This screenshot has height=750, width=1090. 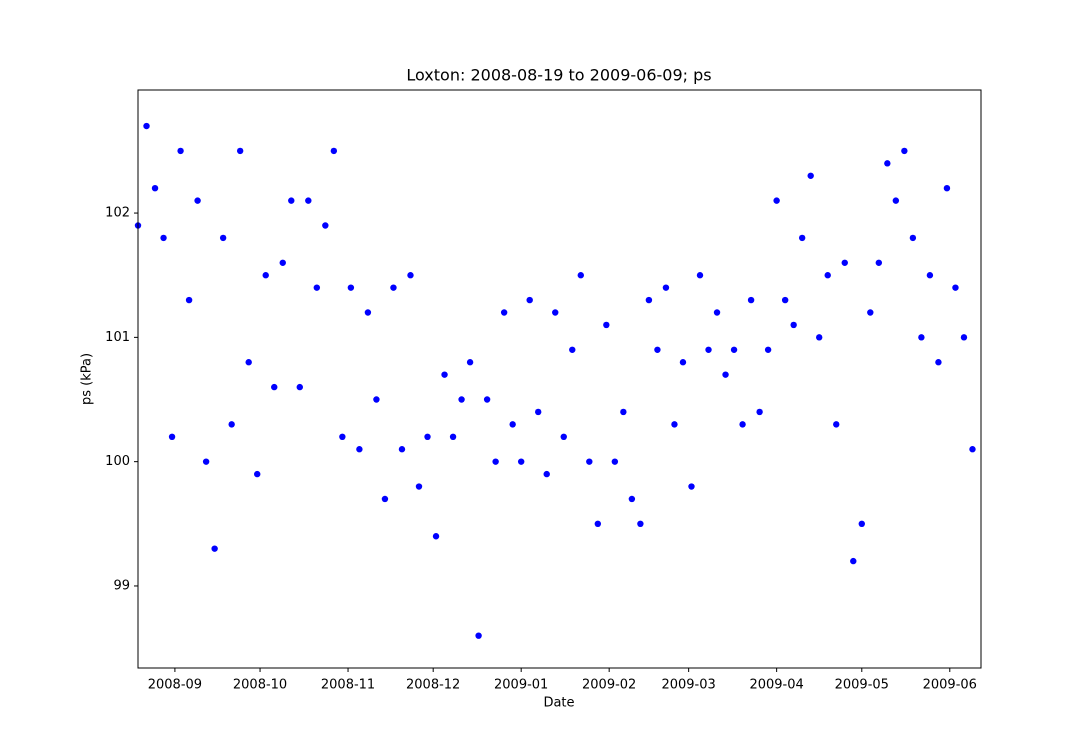 What do you see at coordinates (688, 685) in the screenshot?
I see `x-tick-label: 2009-03` at bounding box center [688, 685].